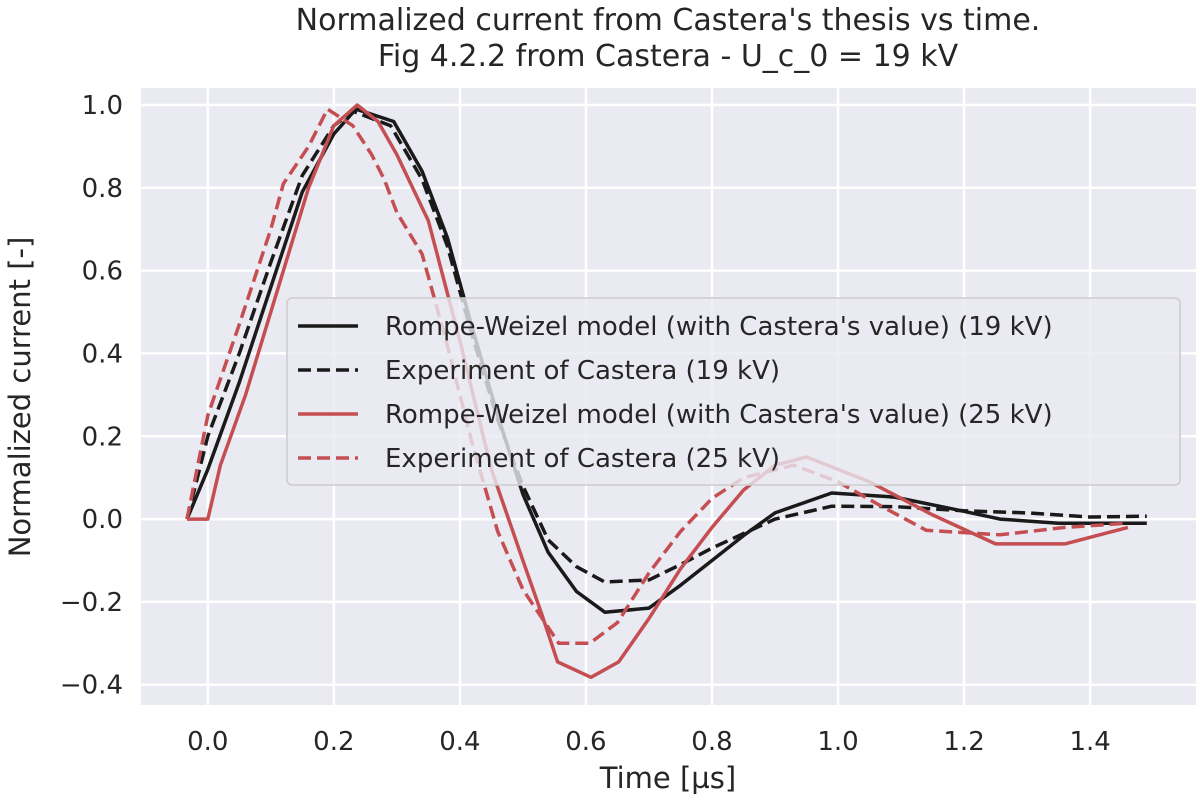 This screenshot has height=800, width=1200. What do you see at coordinates (102, 520) in the screenshot?
I see `y-tick-label: 0.0` at bounding box center [102, 520].